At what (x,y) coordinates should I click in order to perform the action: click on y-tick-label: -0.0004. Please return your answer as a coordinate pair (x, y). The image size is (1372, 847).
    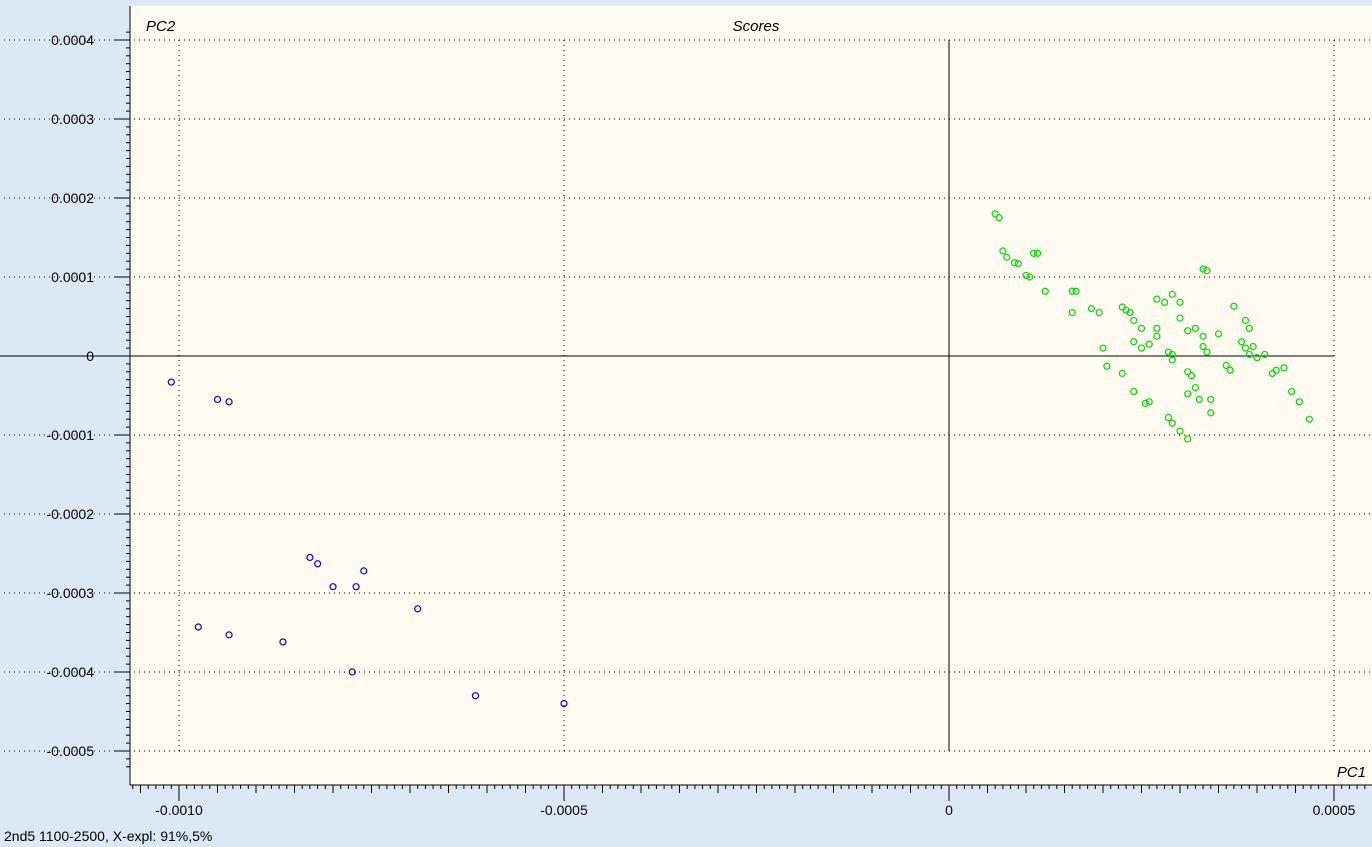
    Looking at the image, I should click on (71, 672).